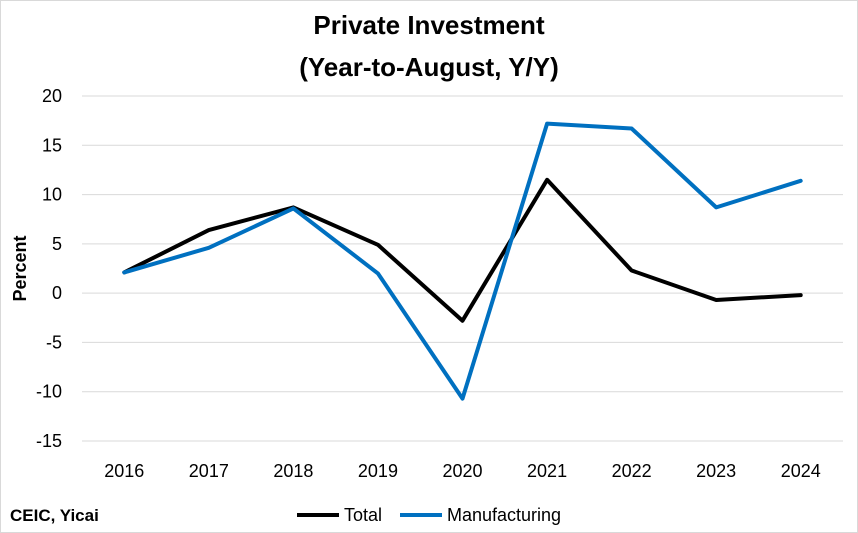  Describe the element at coordinates (54, 515) in the screenshot. I see `source-note: CEIC, Yicai` at that location.